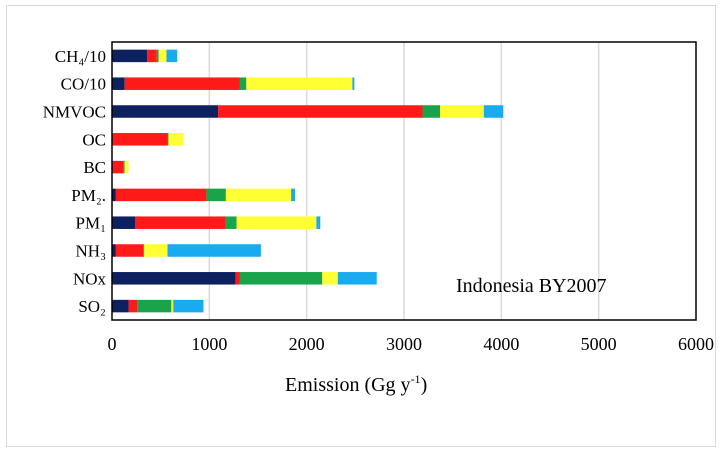 The image size is (724, 454). What do you see at coordinates (94, 139) in the screenshot?
I see `category-label: OC` at bounding box center [94, 139].